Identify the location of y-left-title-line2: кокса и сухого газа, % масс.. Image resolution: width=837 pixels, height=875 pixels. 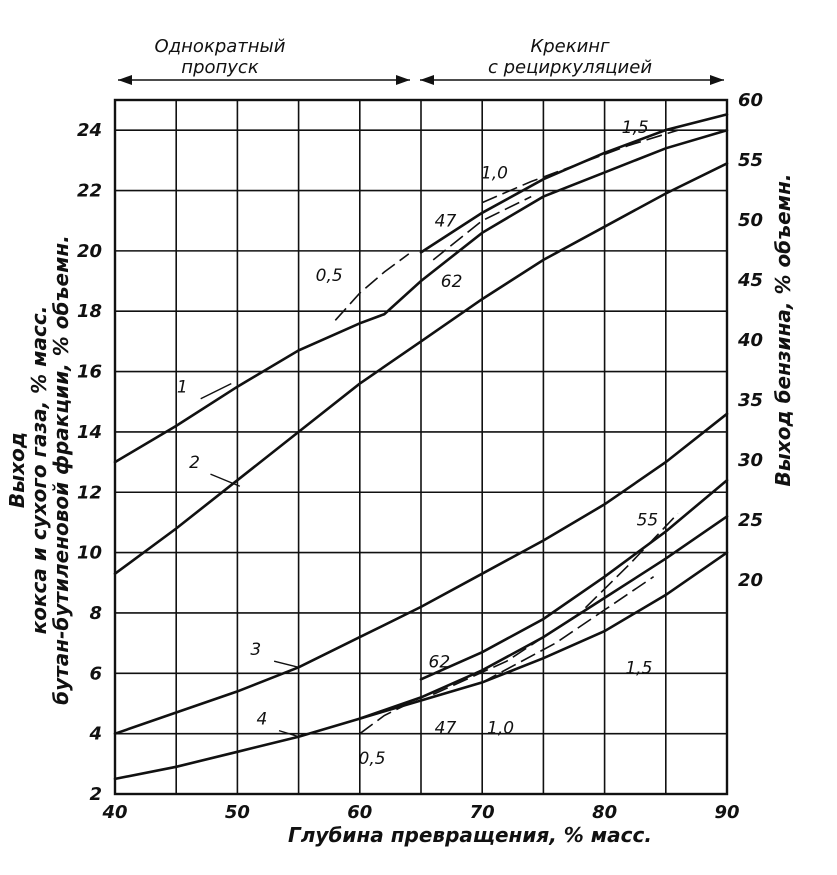
(39, 470).